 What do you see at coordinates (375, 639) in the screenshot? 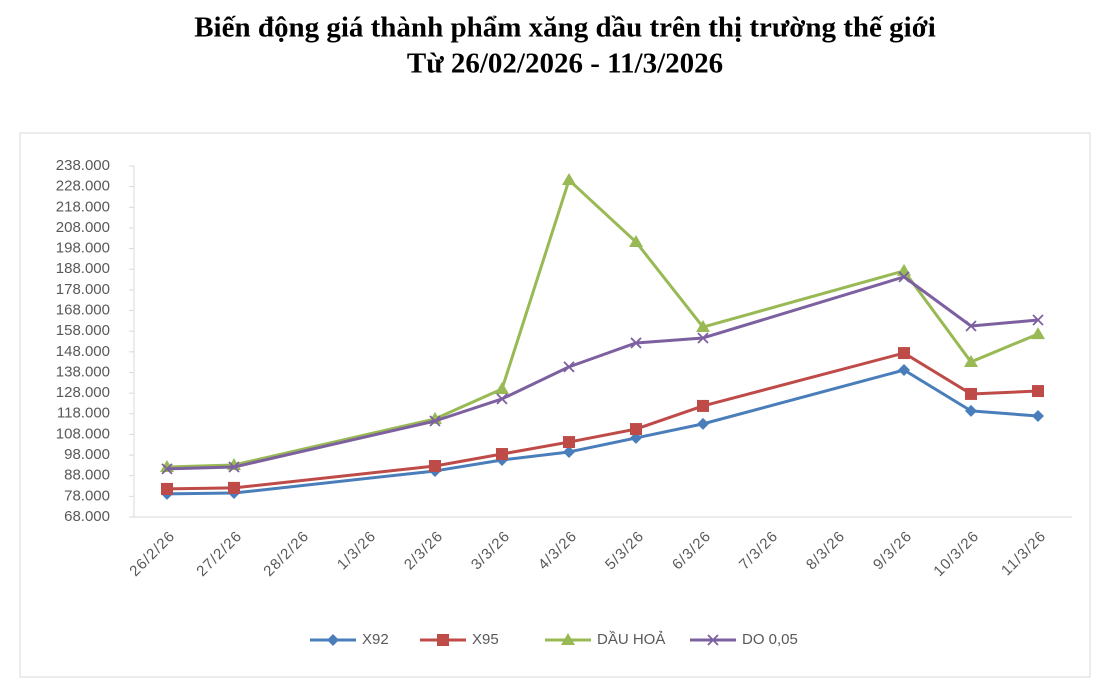
I see `legend-label: X92` at bounding box center [375, 639].